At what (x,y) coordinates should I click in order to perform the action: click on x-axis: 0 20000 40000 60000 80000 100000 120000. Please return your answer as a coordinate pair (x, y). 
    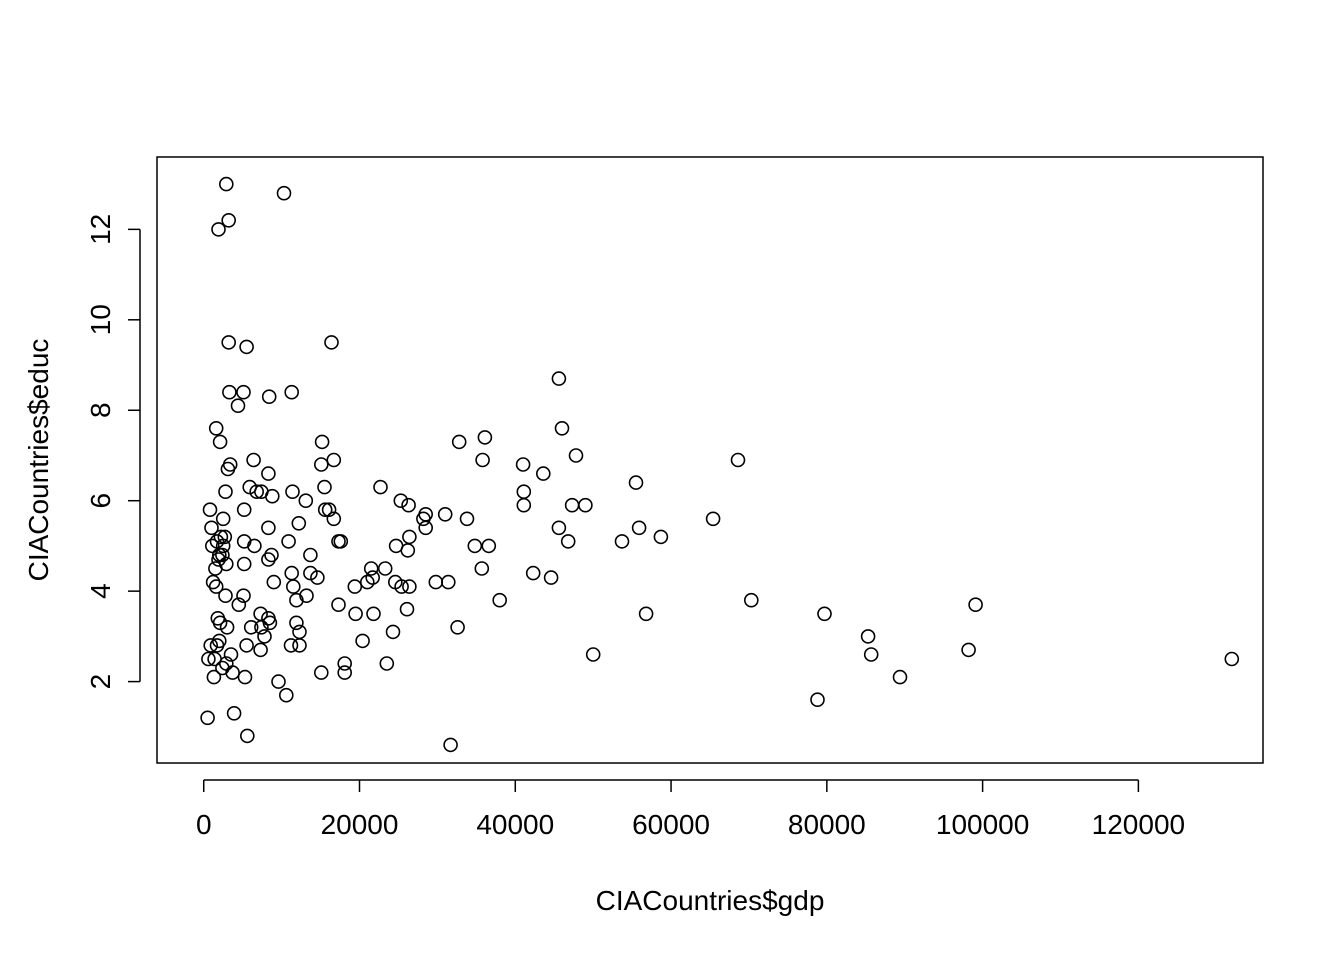
    Looking at the image, I should click on (690, 809).